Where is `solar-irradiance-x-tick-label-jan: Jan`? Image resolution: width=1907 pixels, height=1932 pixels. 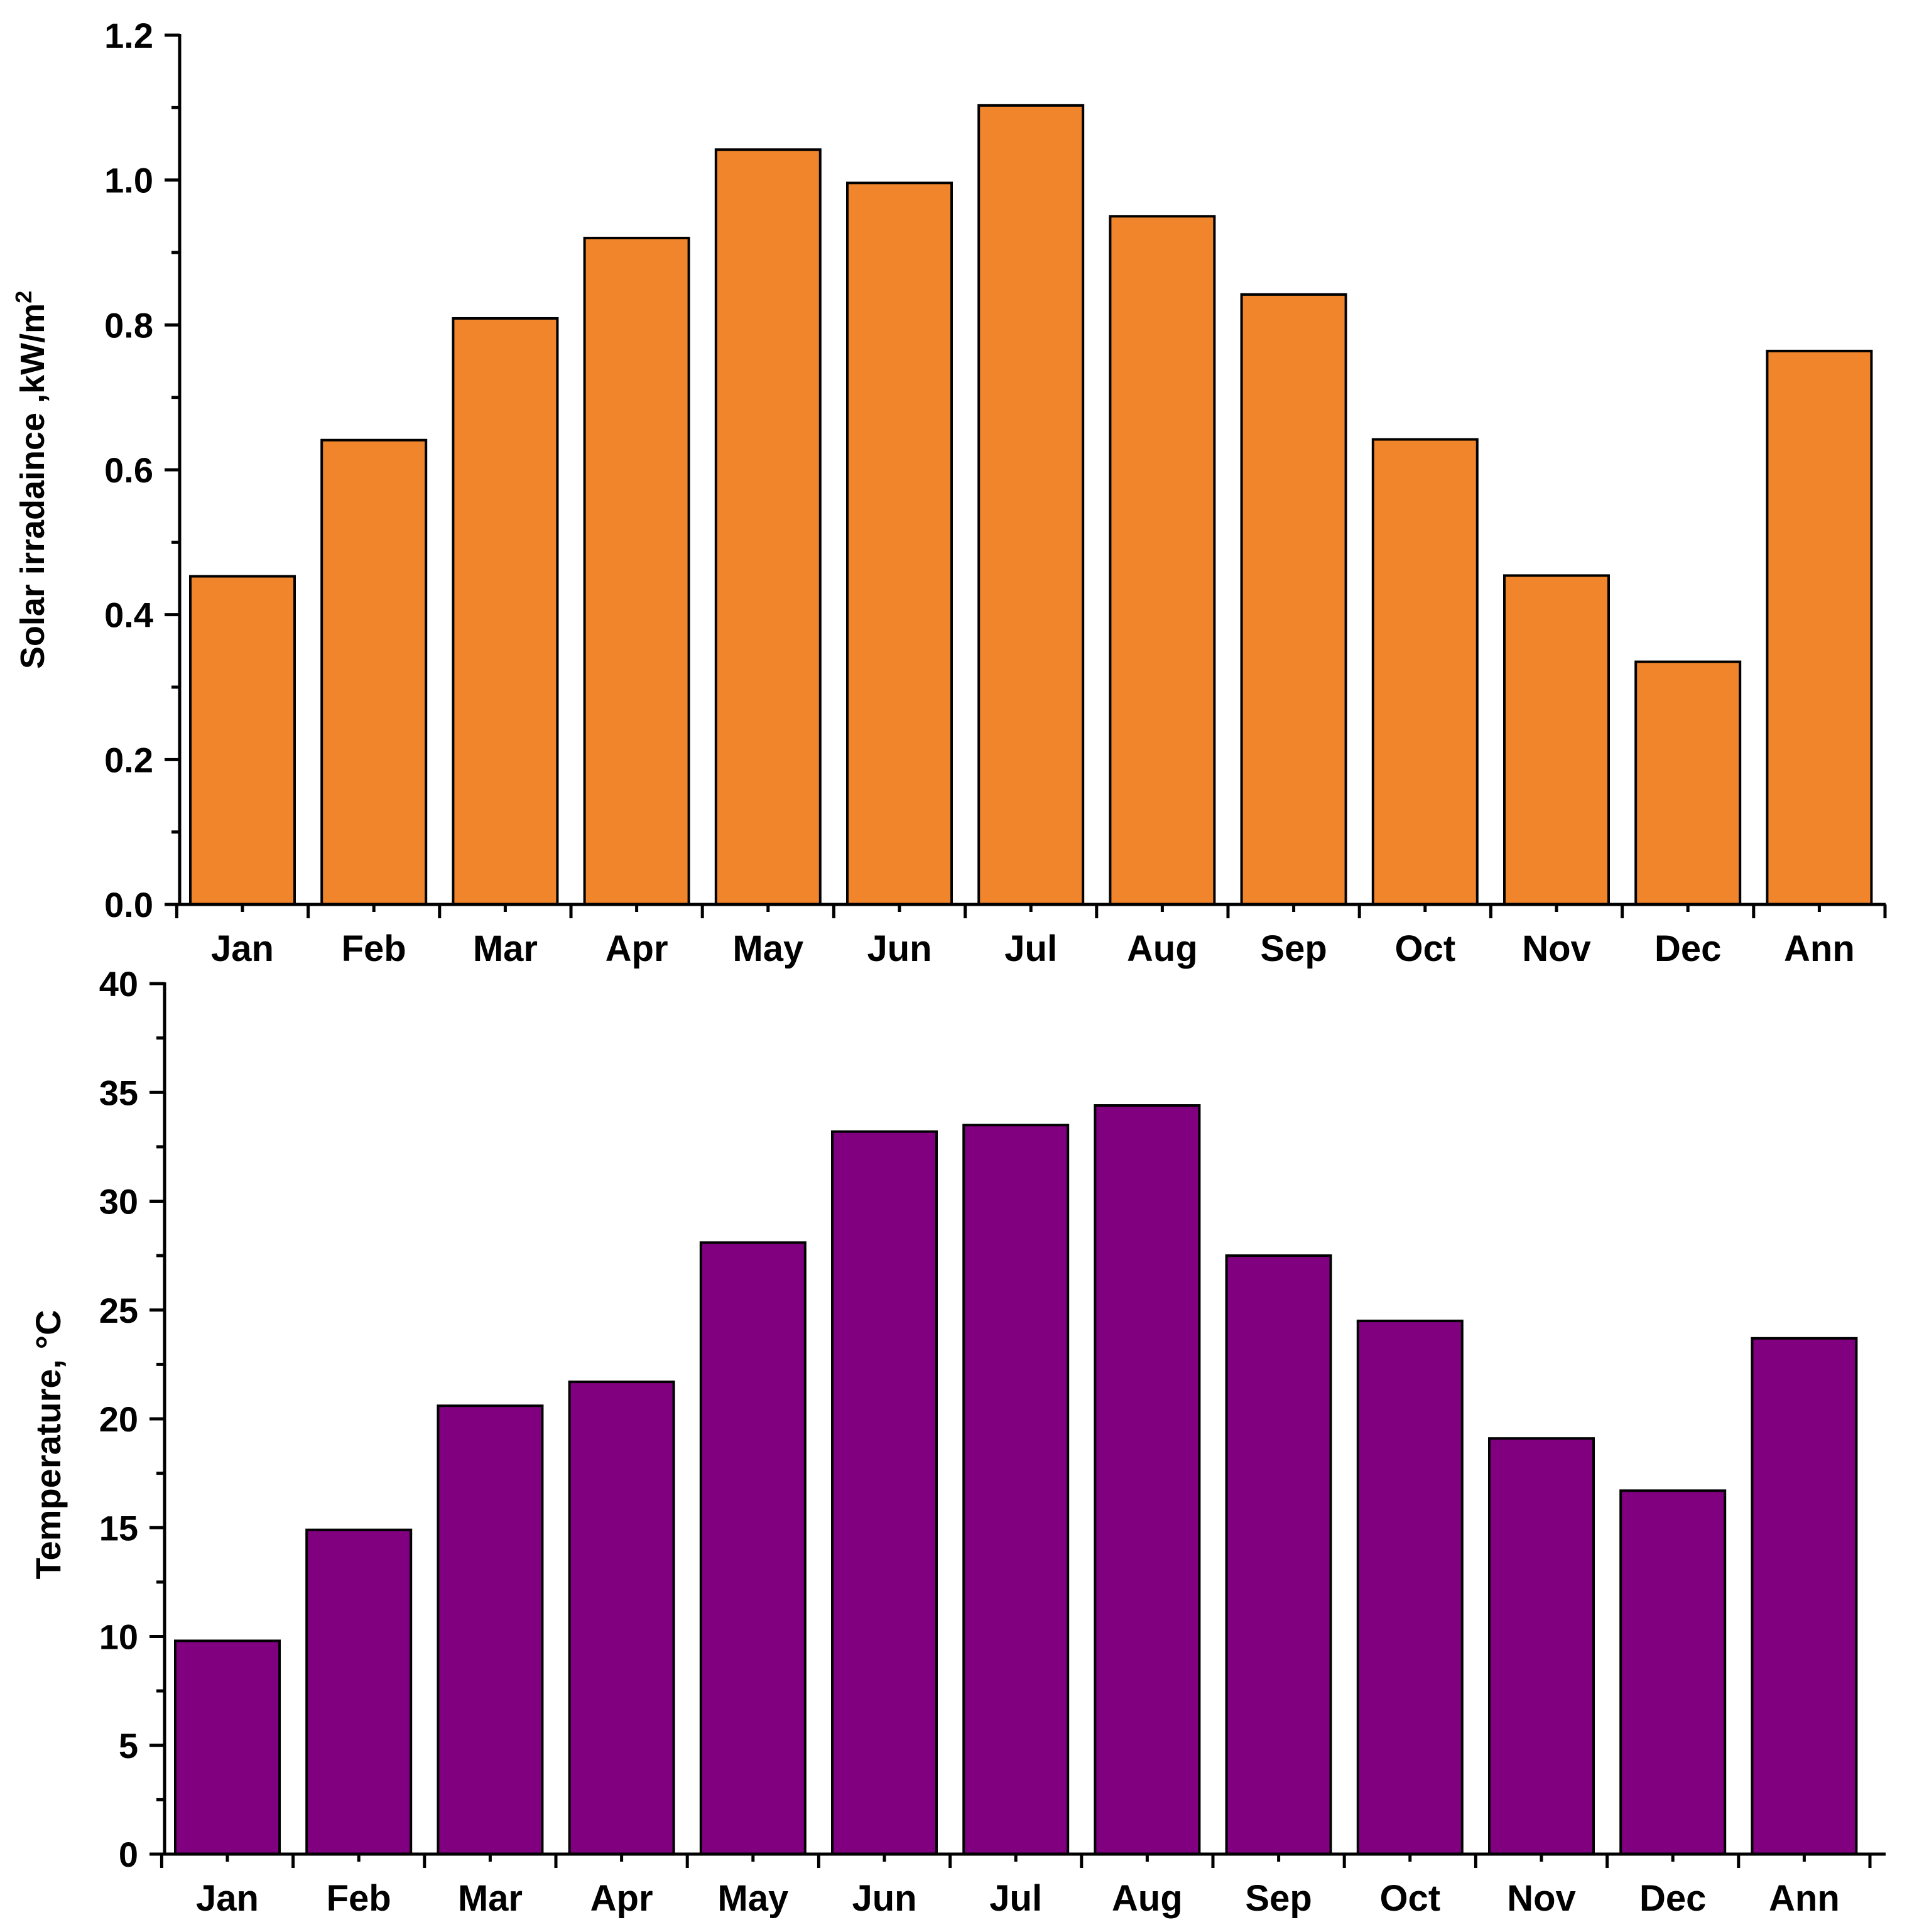
solar-irradiance-x-tick-label-jan: Jan is located at coordinates (242, 948).